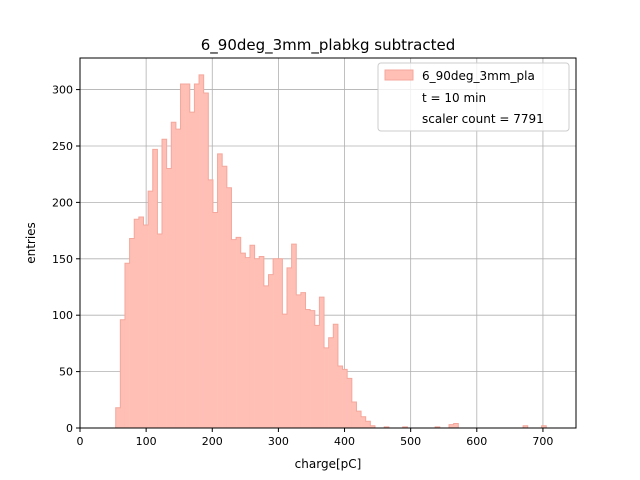  I want to click on x-tick-label: 200, so click(212, 441).